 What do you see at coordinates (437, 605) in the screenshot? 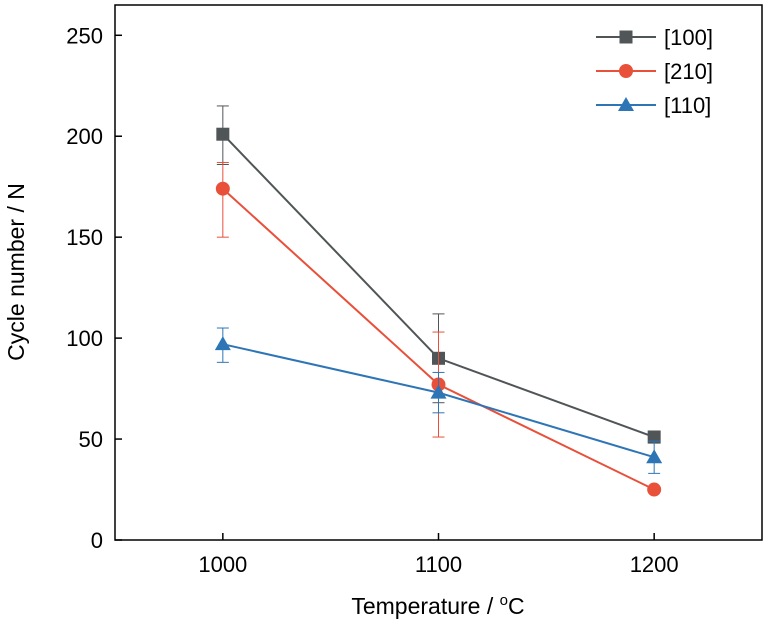
I see `x-axis-label: Temperature / oC` at bounding box center [437, 605].